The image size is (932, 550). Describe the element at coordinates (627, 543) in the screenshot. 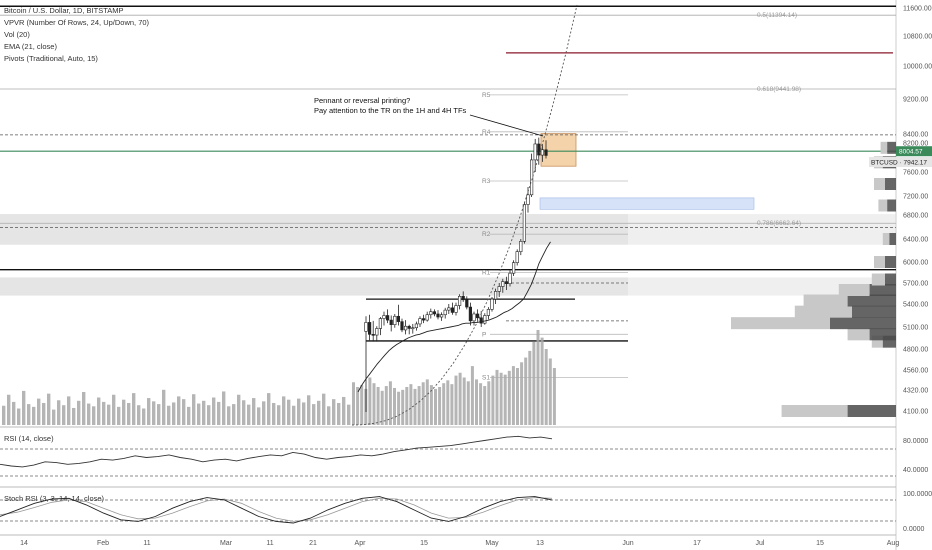

I see `x-tick: Jun` at that location.